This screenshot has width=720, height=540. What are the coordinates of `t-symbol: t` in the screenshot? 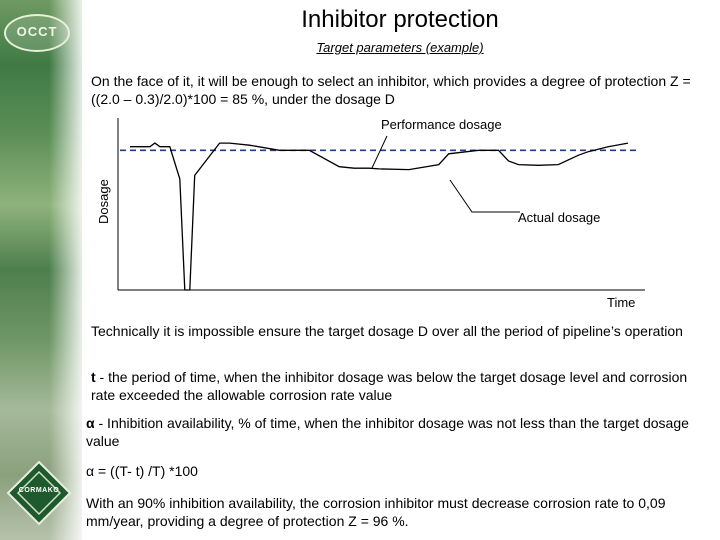 It's located at (93, 377).